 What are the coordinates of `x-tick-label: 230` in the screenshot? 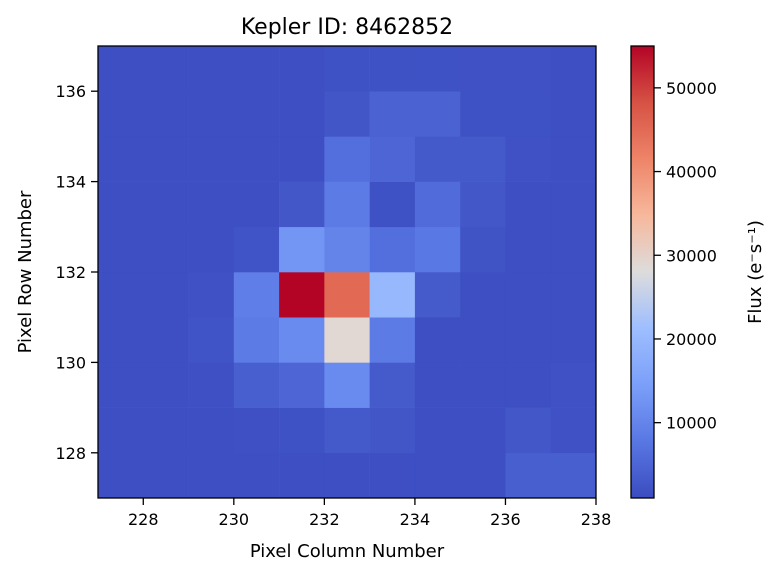 It's located at (234, 519).